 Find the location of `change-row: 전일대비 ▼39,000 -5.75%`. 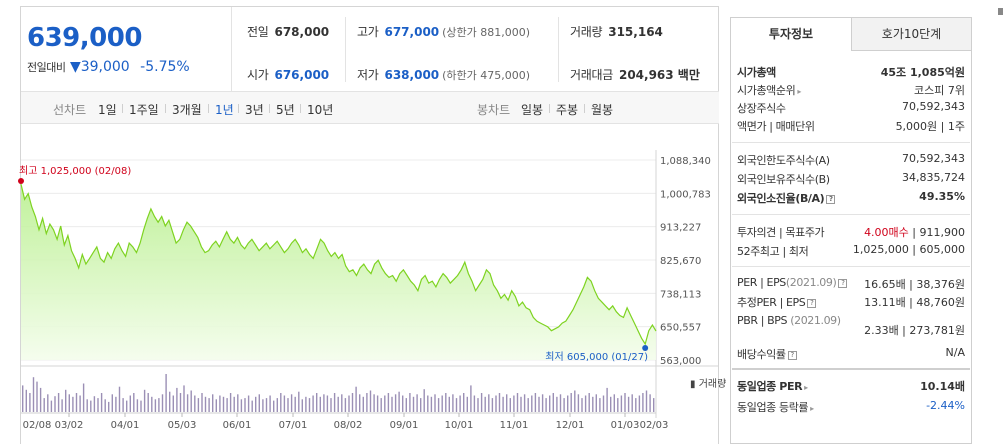

change-row: 전일대비 ▼39,000 -5.75% is located at coordinates (108, 67).